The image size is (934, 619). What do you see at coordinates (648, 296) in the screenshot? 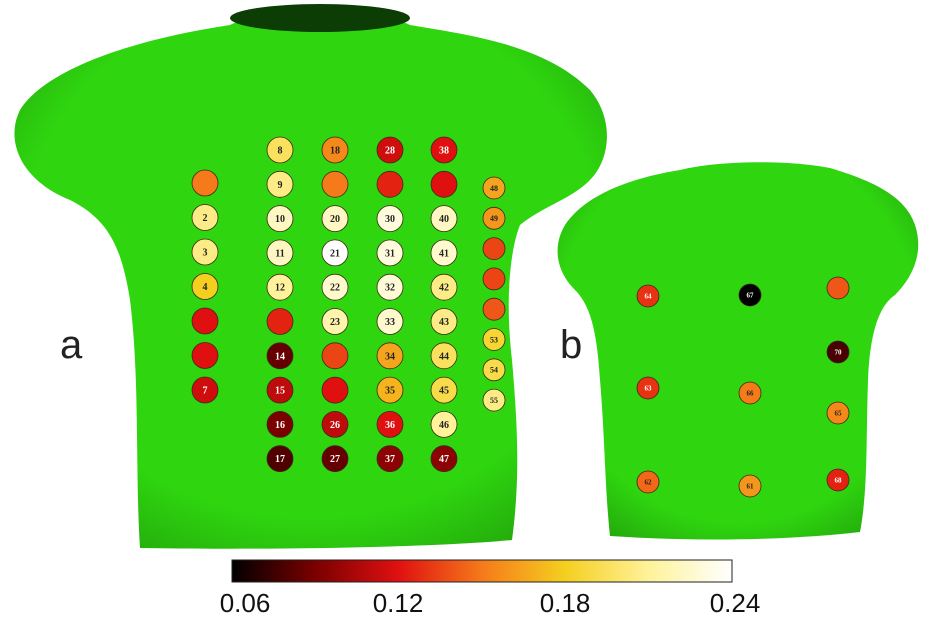
I see `electrode-64: 64` at bounding box center [648, 296].